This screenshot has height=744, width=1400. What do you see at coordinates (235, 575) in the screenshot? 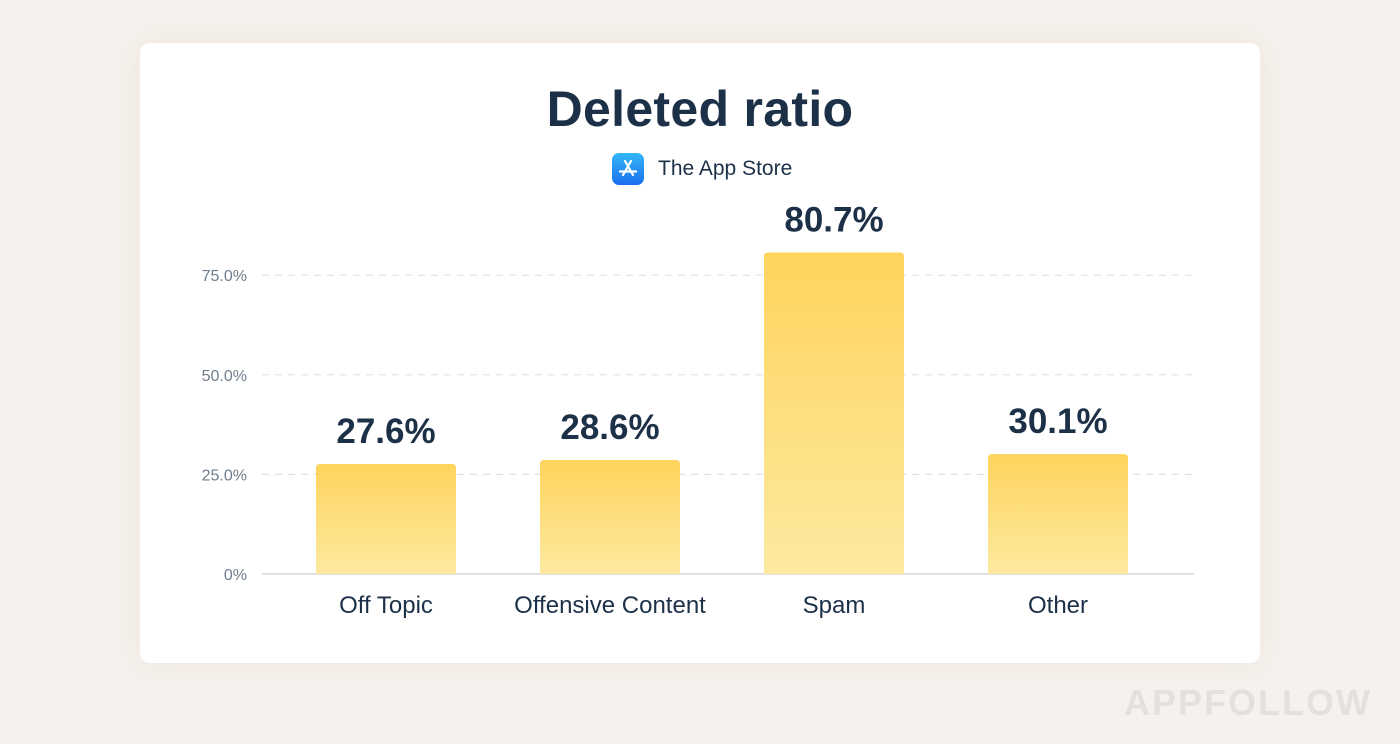
I see `y-tick-label: 0%` at bounding box center [235, 575].